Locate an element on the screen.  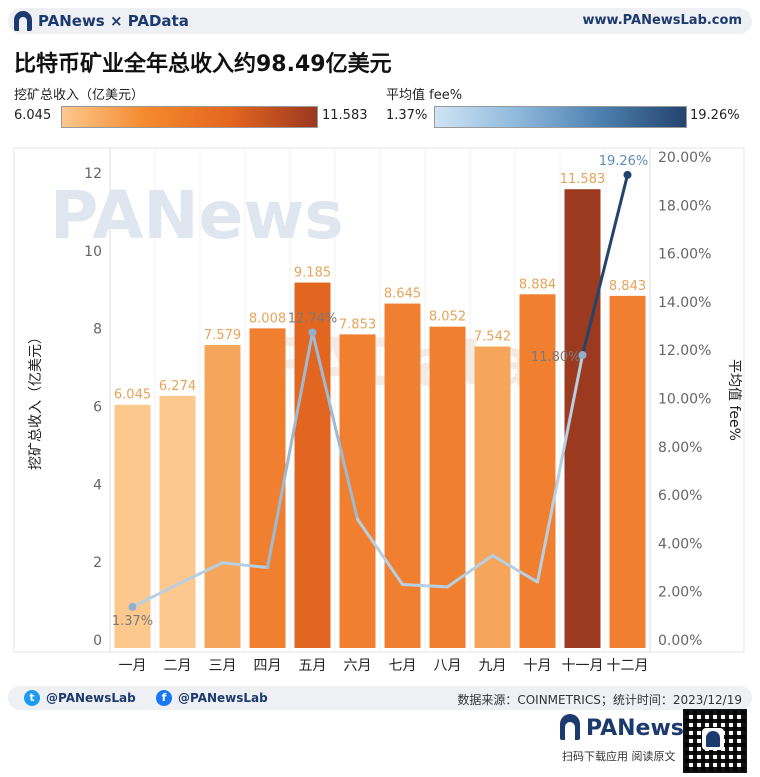
bar-value-label: 8.052 is located at coordinates (447, 317).